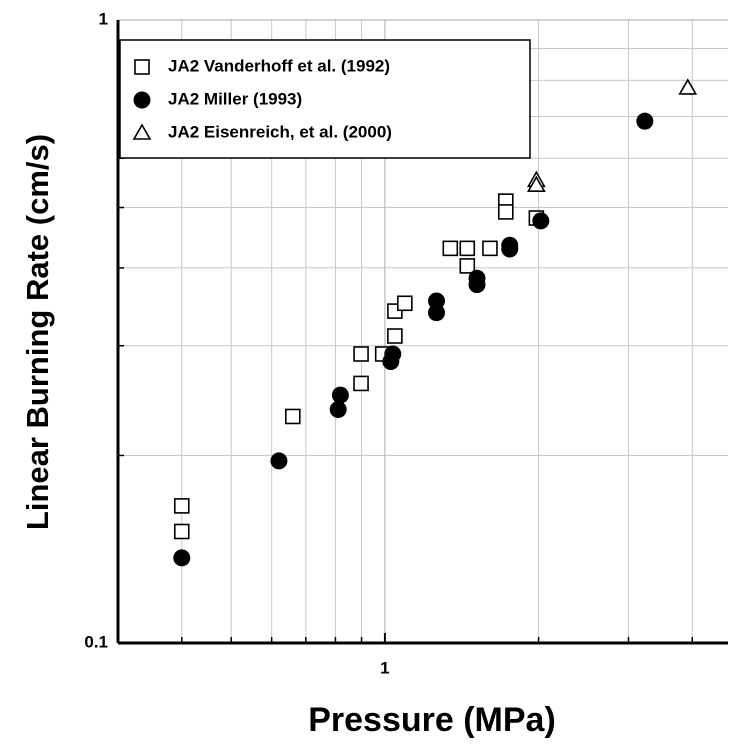 Image resolution: width=730 pixels, height=749 pixels. I want to click on y-tick-label: 1, so click(103, 18).